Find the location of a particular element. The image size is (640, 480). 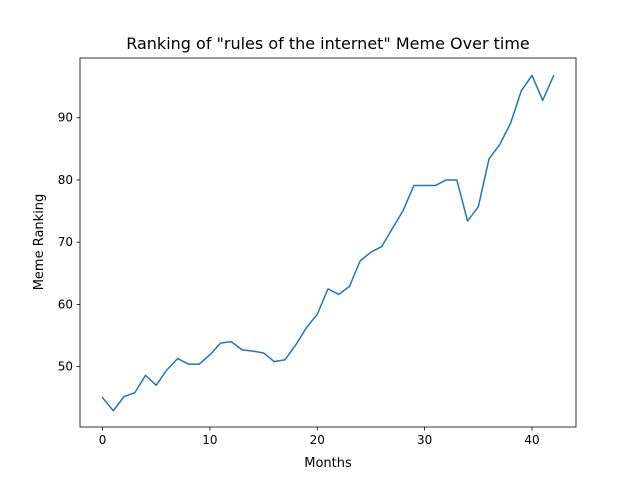

x-tick-label: 40 is located at coordinates (531, 440).